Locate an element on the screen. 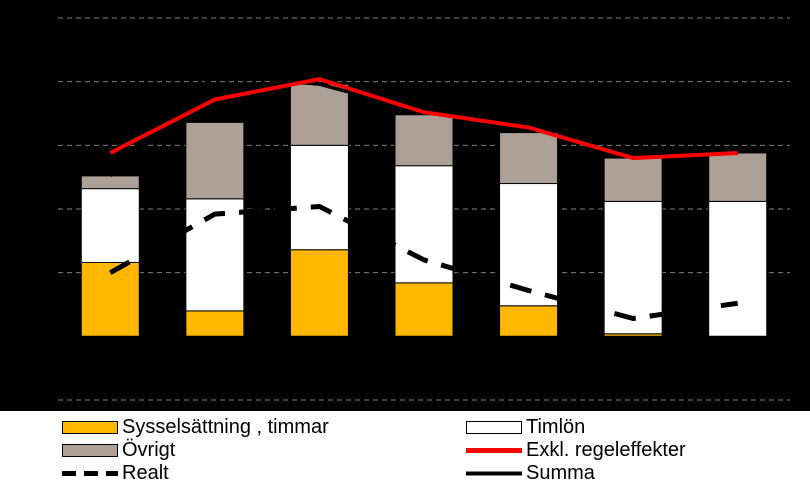 The image size is (810, 486). legend-swatch-summa is located at coordinates (494, 473).